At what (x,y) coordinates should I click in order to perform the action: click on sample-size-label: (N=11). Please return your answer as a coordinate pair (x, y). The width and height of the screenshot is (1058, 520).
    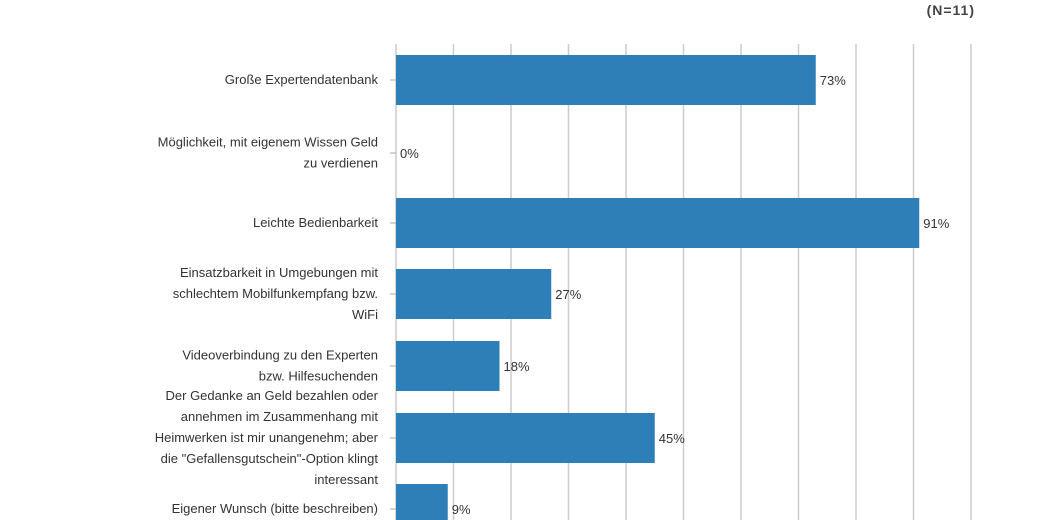
    Looking at the image, I should click on (950, 10).